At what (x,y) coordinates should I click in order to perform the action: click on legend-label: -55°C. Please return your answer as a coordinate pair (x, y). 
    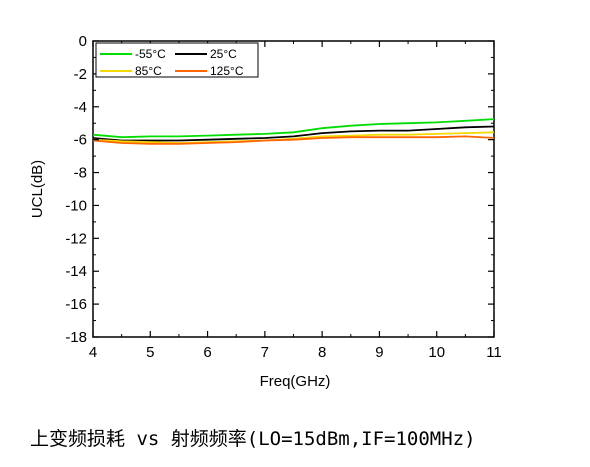
    Looking at the image, I should click on (150, 54).